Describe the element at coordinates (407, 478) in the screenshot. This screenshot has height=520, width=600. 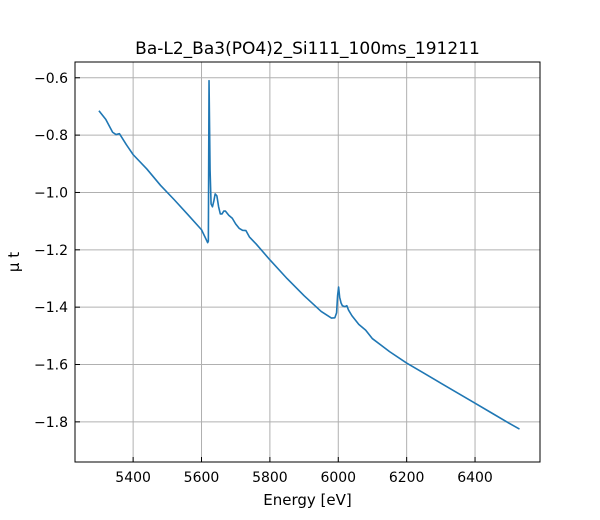
I see `x-tick-label: 6200` at that location.